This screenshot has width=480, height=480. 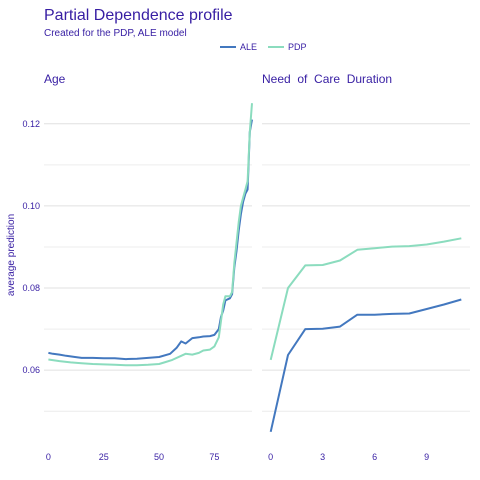 I want to click on legend-label-pdp: PDP, so click(x=297, y=47).